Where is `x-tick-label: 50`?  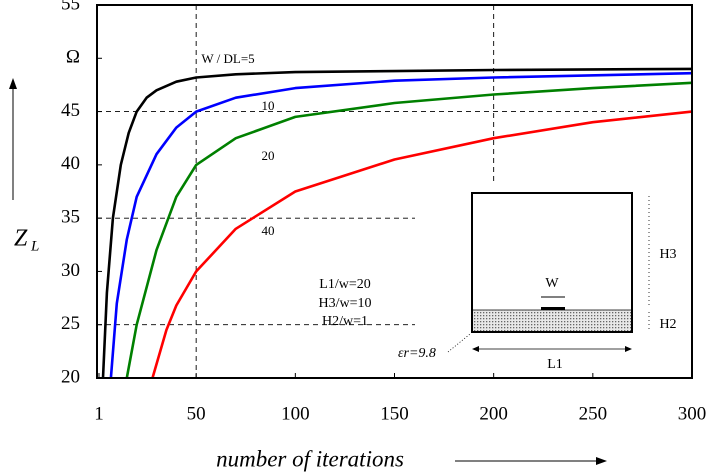
x-tick-label: 50 is located at coordinates (196, 413).